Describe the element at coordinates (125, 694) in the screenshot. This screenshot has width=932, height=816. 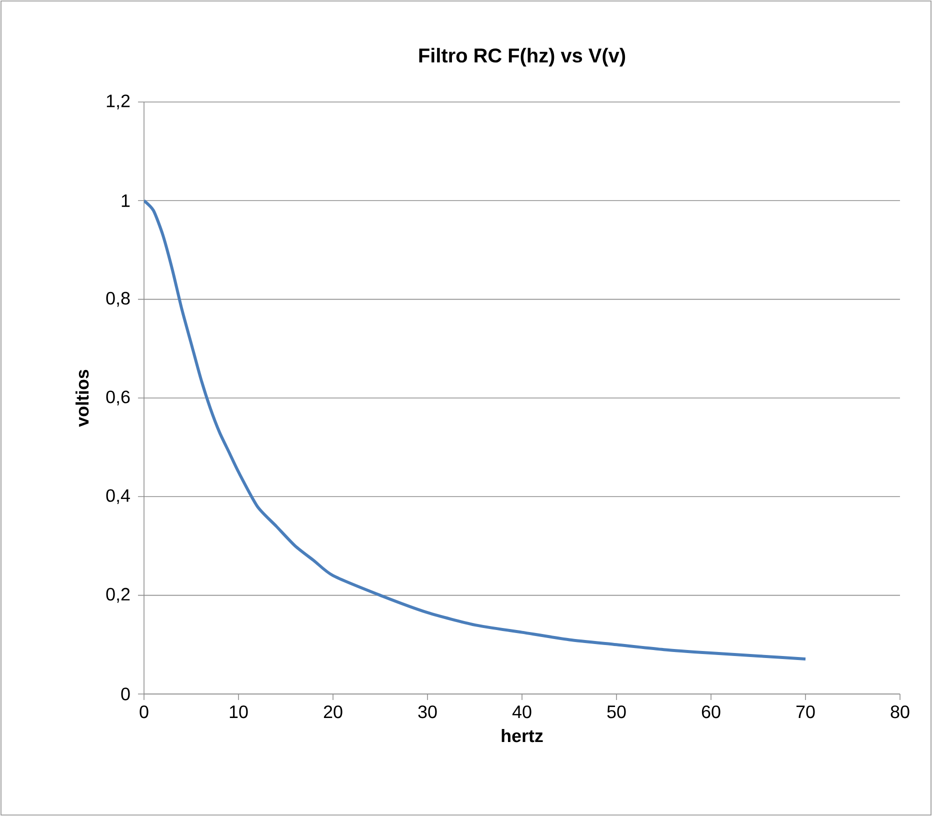
I see `y-tick-label: 0` at that location.